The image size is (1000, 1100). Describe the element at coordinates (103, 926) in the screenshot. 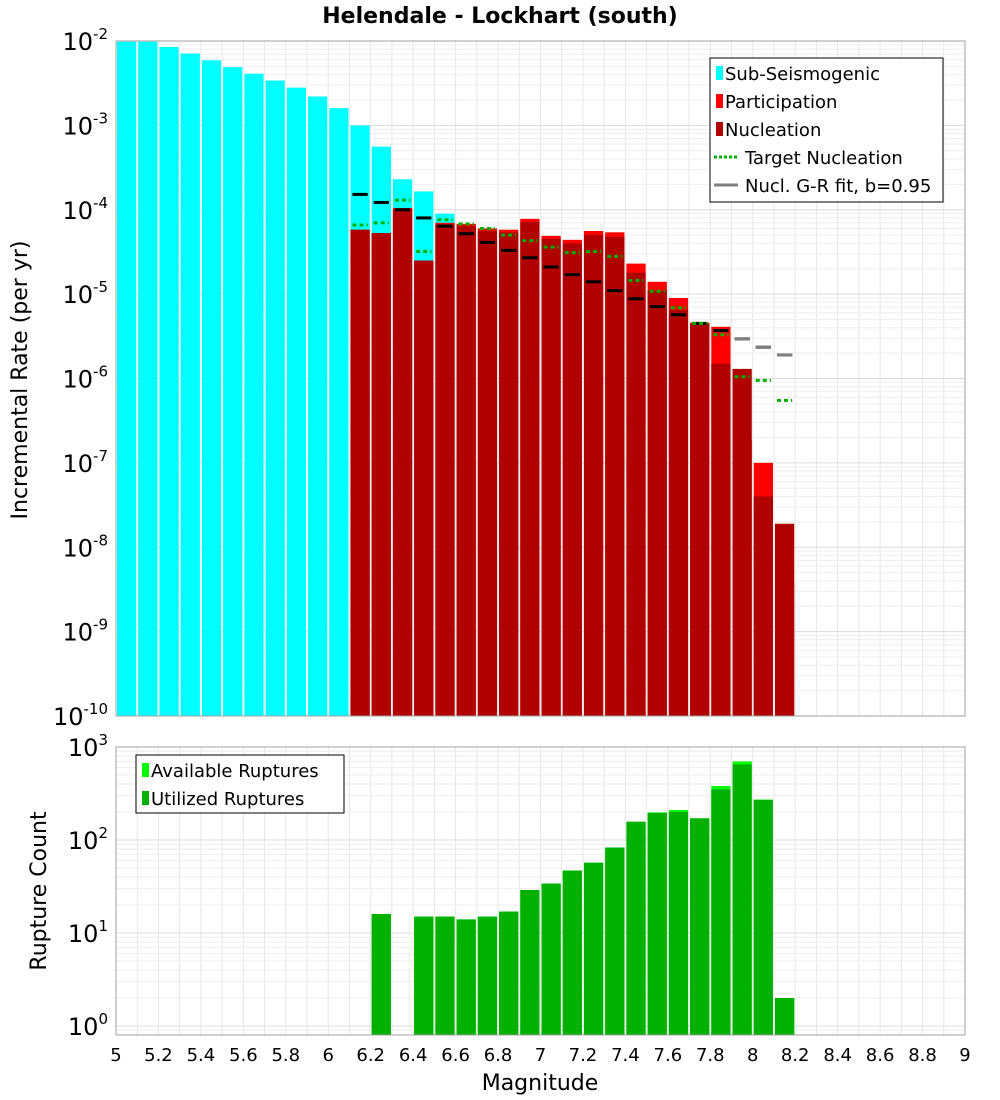

I see `y-tick-exponent: 1` at that location.